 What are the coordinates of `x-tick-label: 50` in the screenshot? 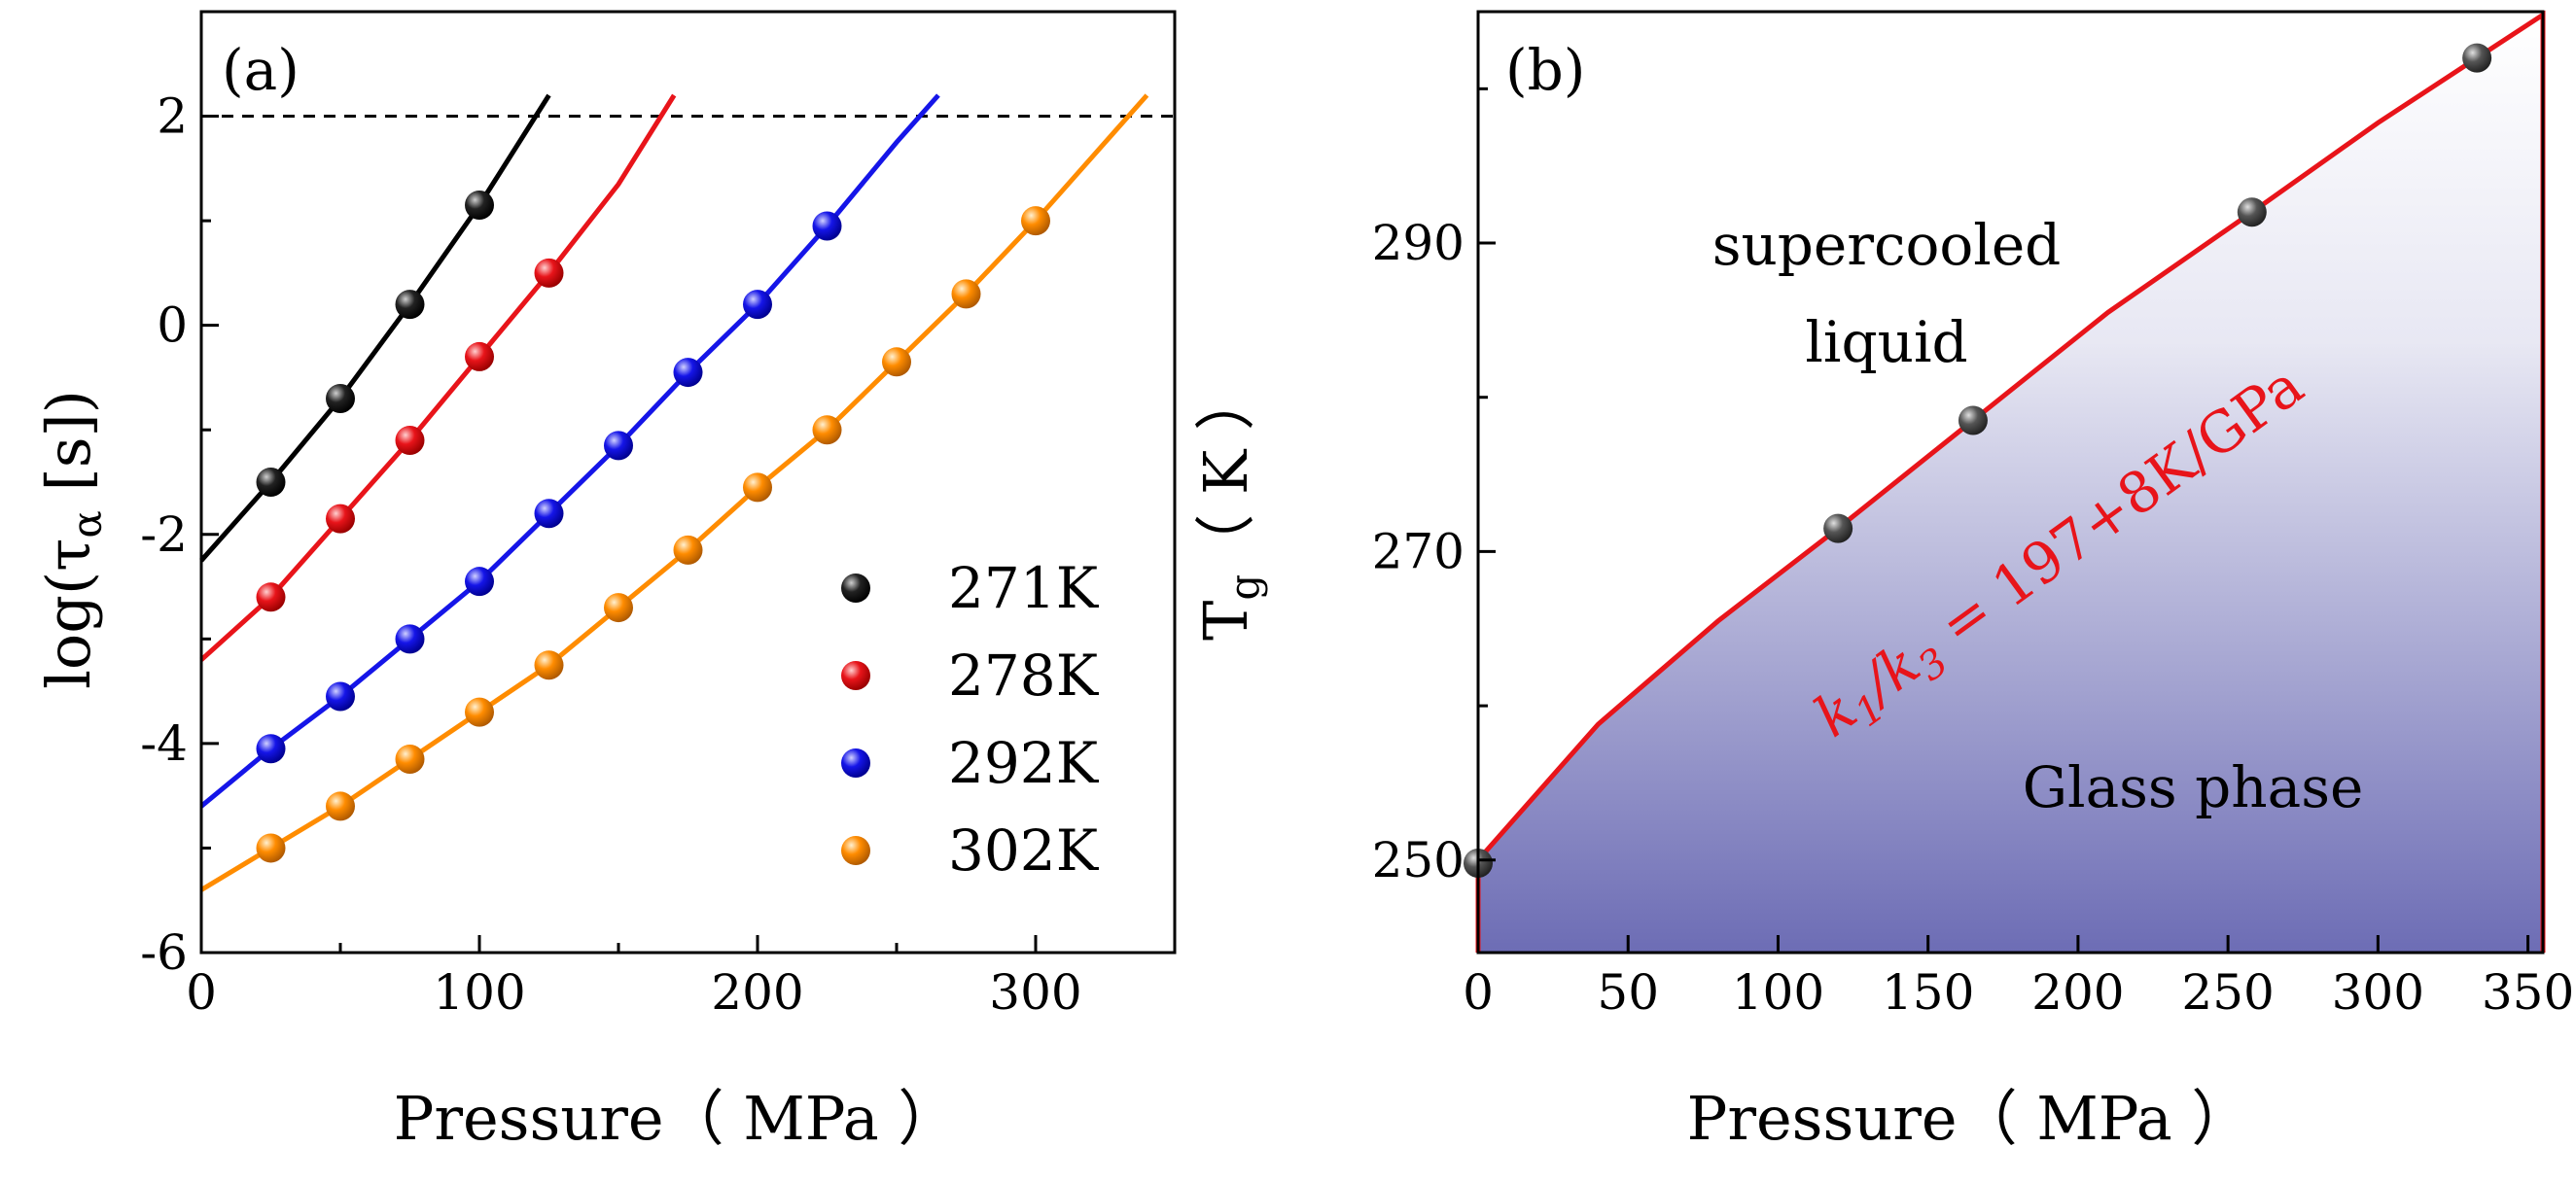 It's located at (1628, 992).